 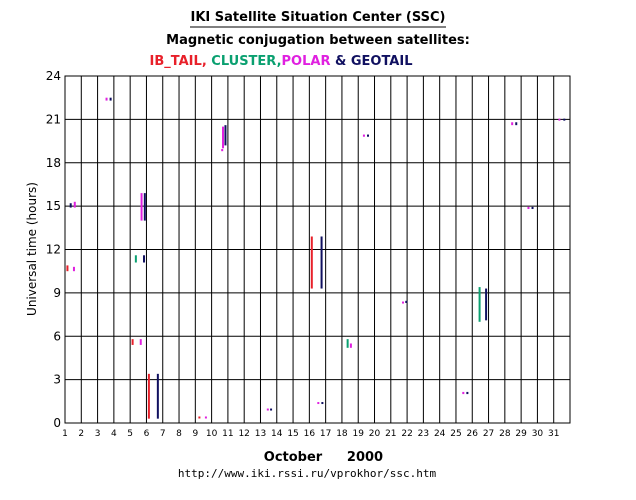 I want to click on legend-sep-2: ,, so click(x=279, y=61).